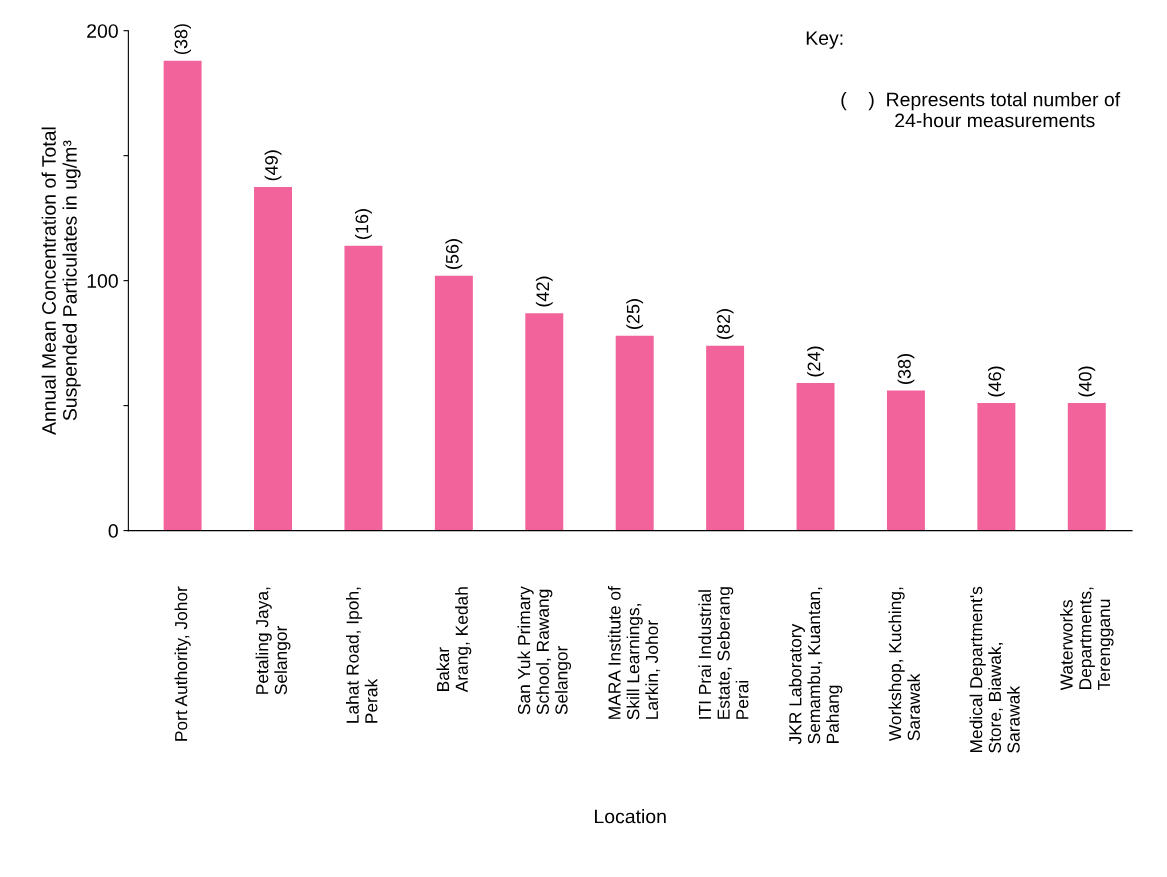  Describe the element at coordinates (824, 40) in the screenshot. I see `annotation: Key:` at that location.